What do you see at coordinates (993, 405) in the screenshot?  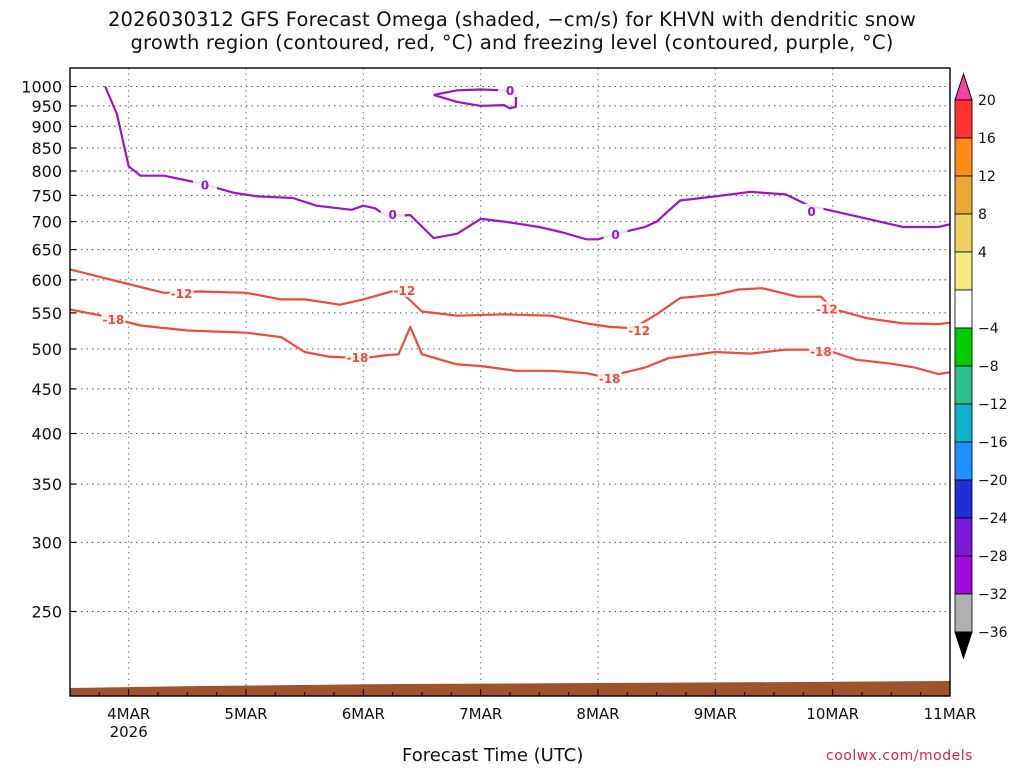 I see `colorbar-label: −12` at bounding box center [993, 405].